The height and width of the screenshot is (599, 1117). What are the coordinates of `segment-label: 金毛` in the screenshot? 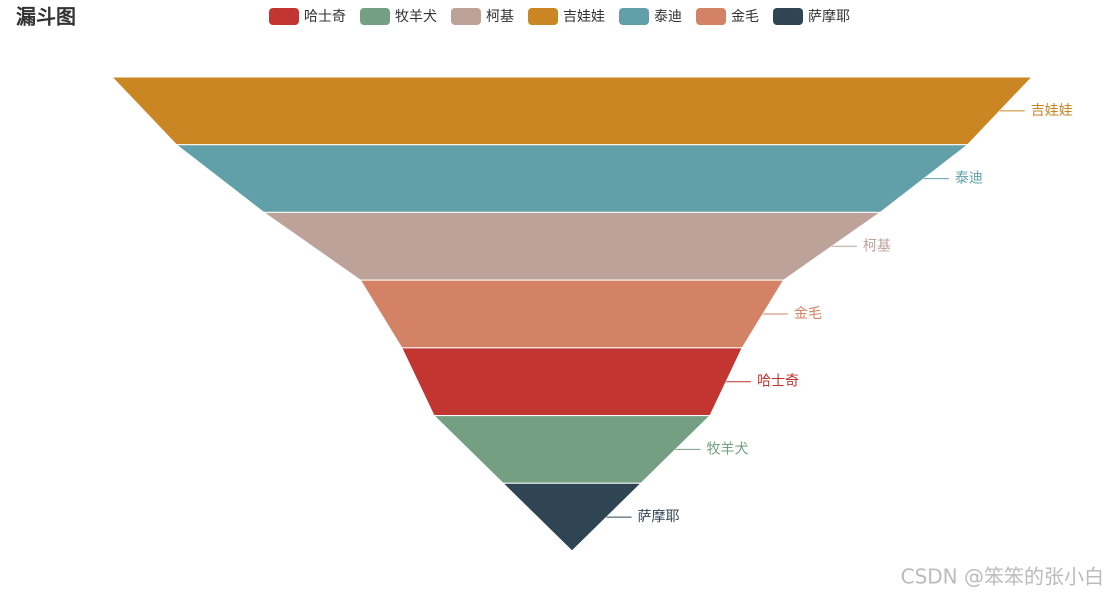 It's located at (808, 314).